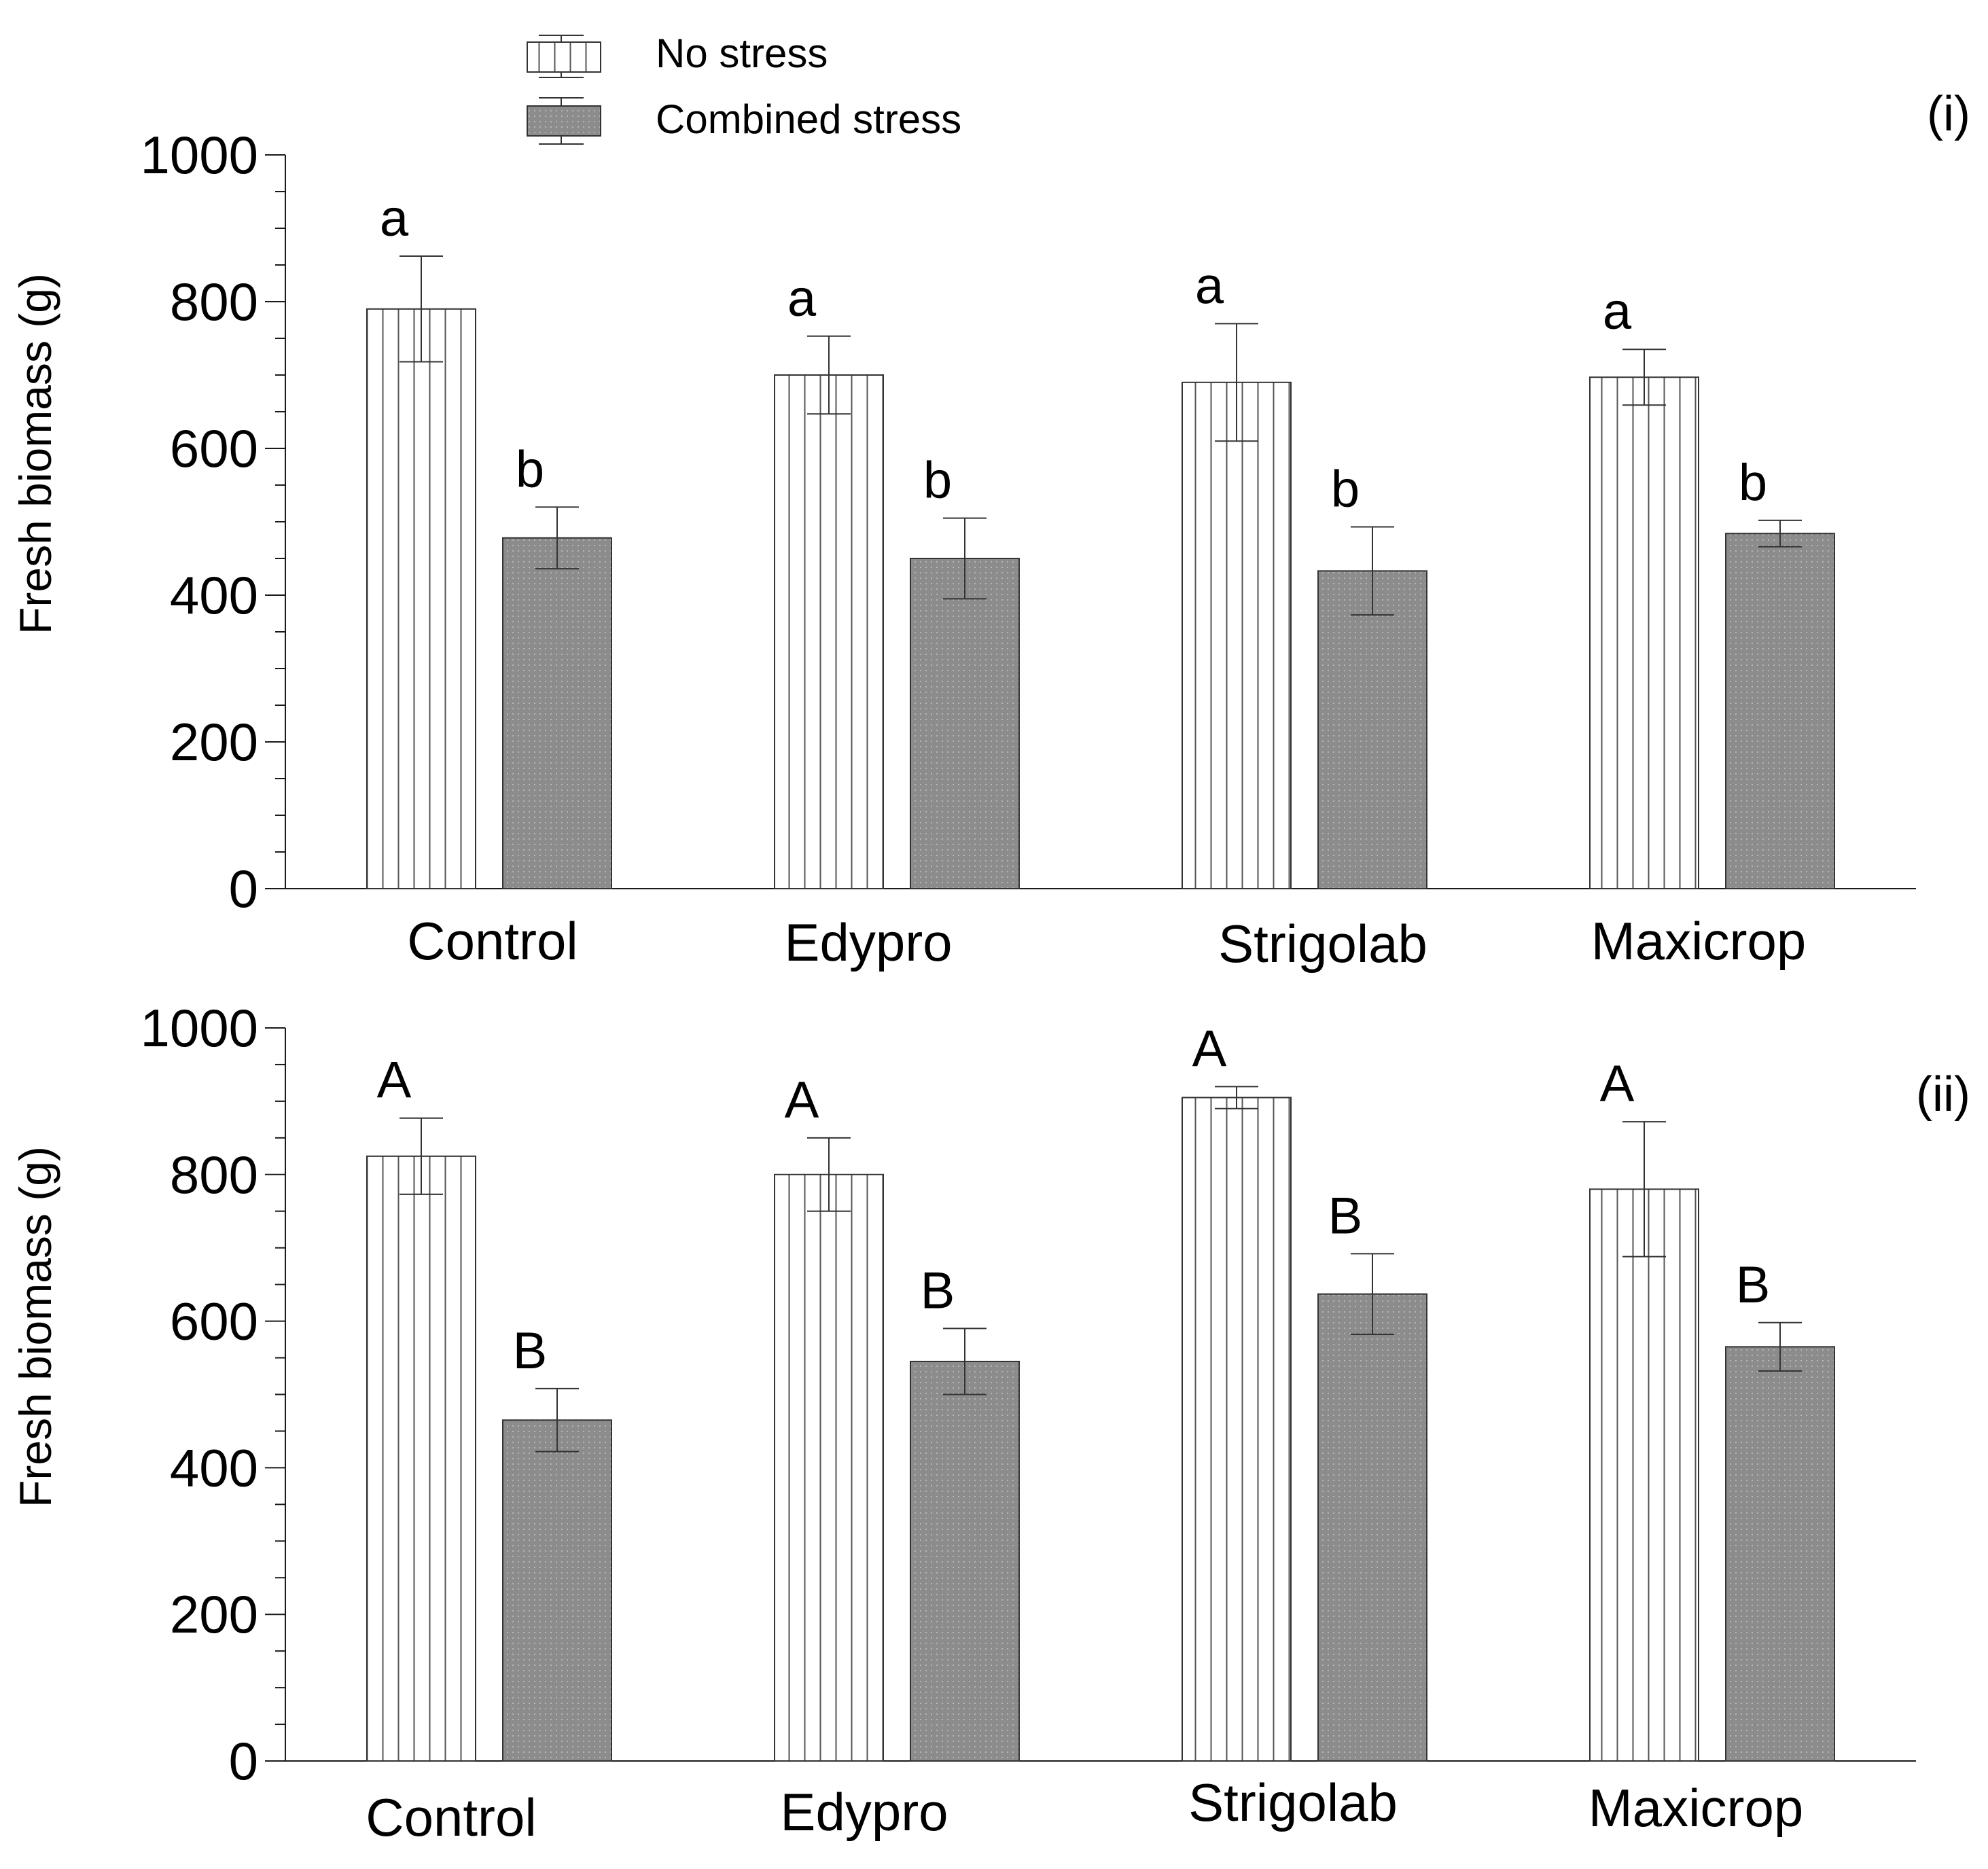  What do you see at coordinates (744, 88) in the screenshot?
I see `legend: No stress Combined stress` at bounding box center [744, 88].